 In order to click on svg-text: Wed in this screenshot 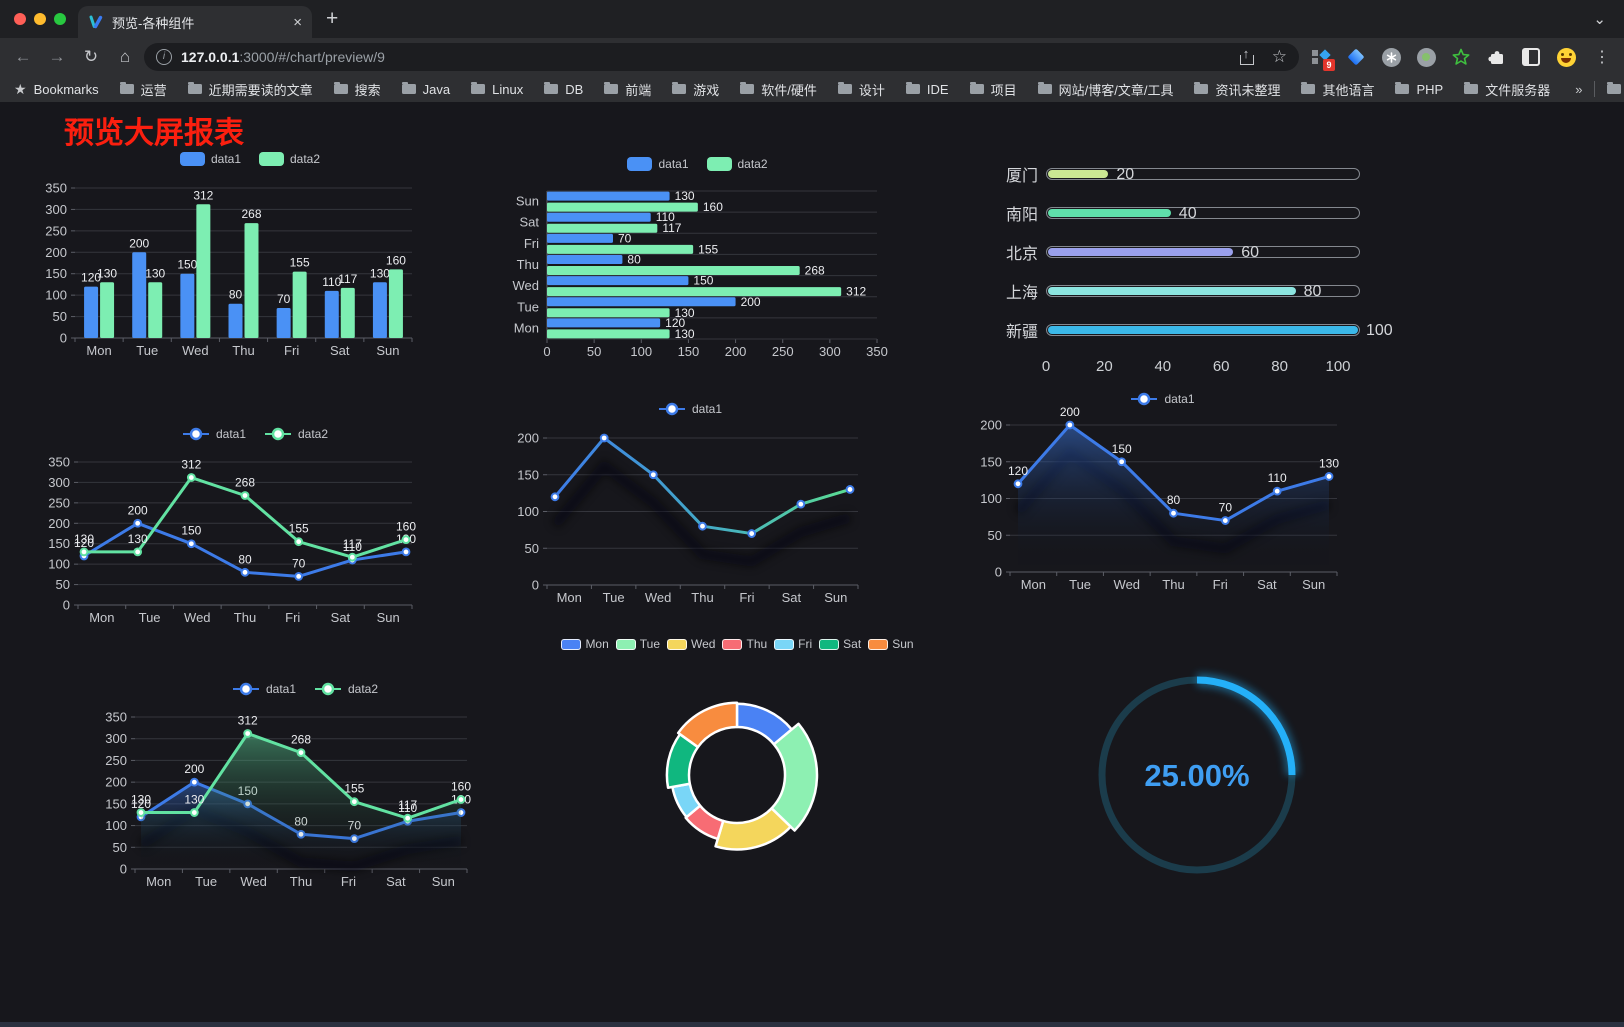, I will do `click(253, 881)`.